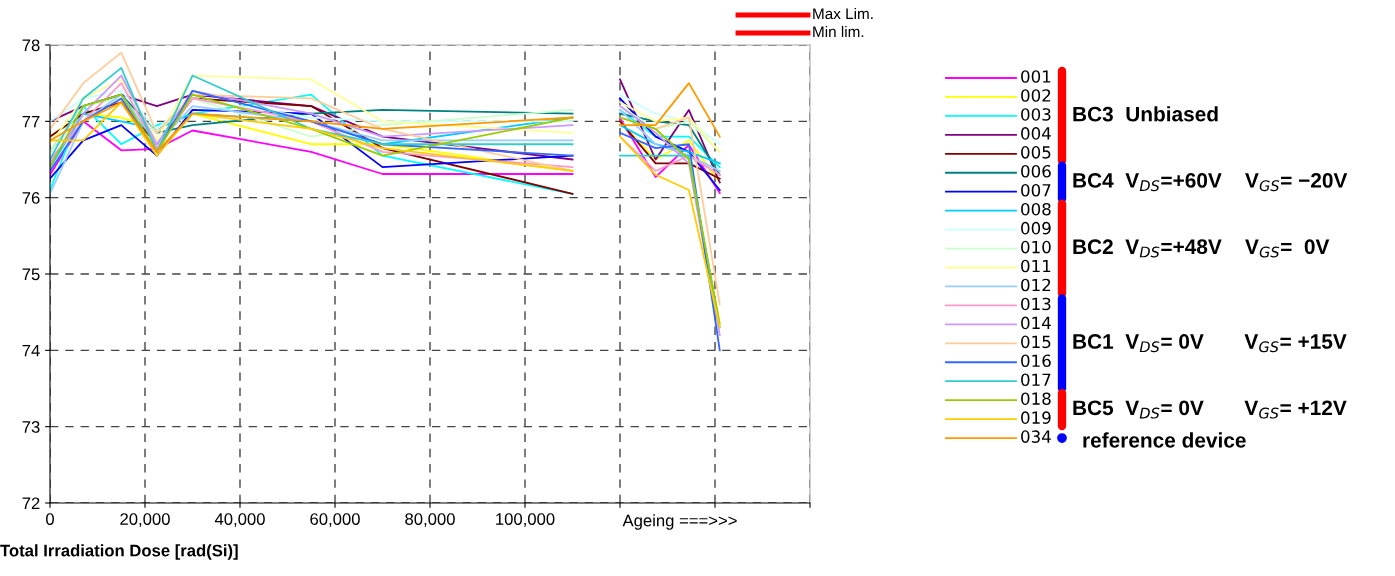 This screenshot has height=576, width=1395. Describe the element at coordinates (1036, 152) in the screenshot. I see `legend-label: 005` at that location.